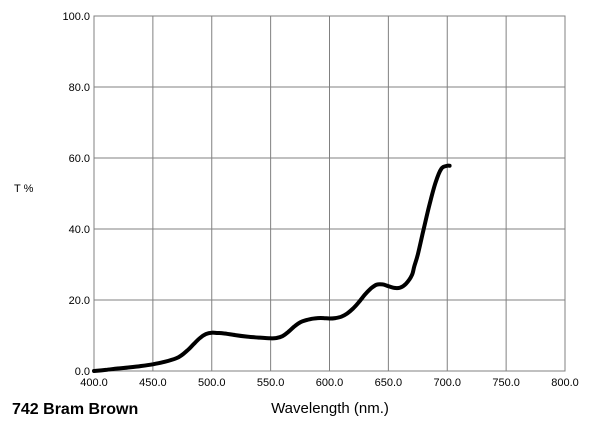 The width and height of the screenshot is (595, 422). I want to click on x-tick-label: 700.0, so click(447, 383).